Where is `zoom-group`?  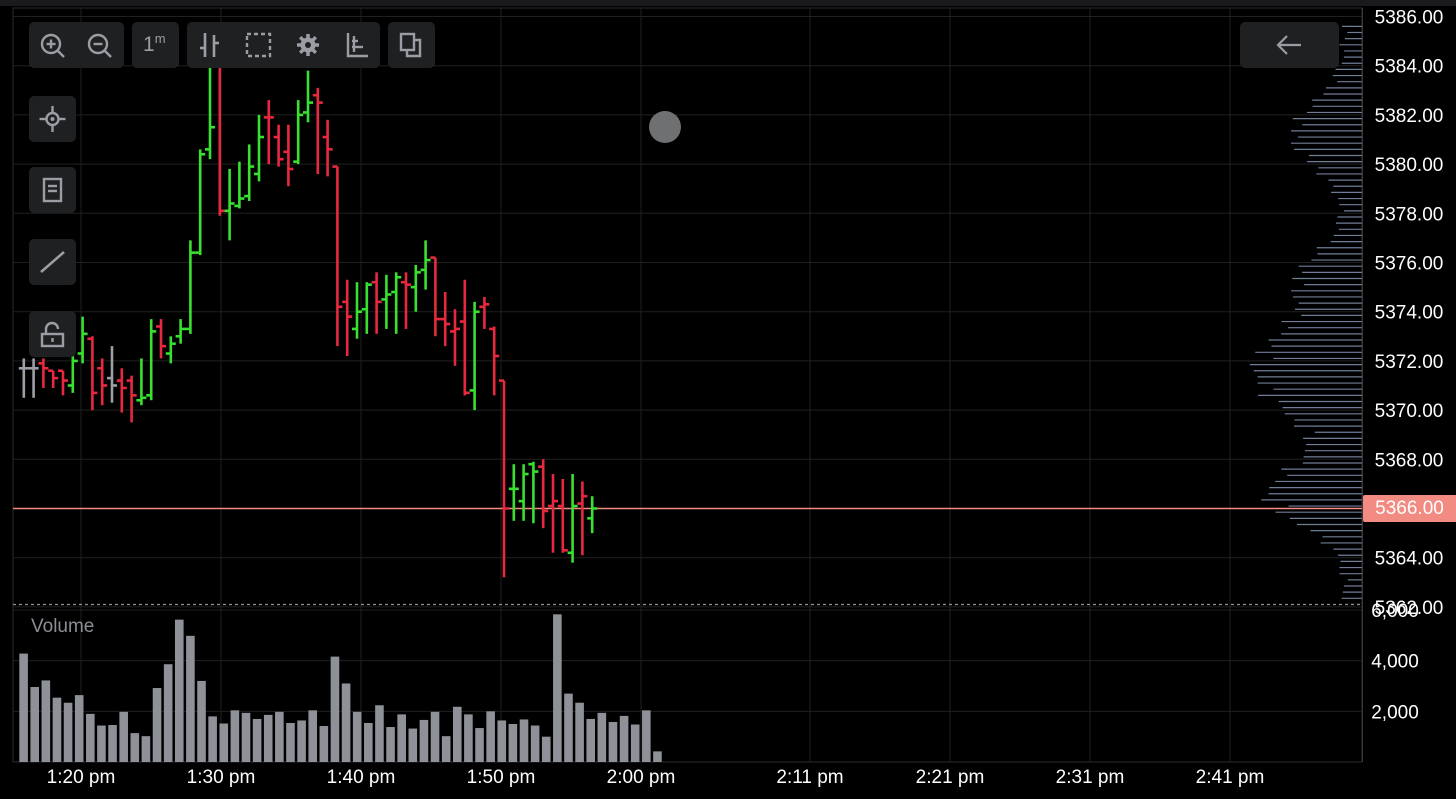 zoom-group is located at coordinates (76, 45).